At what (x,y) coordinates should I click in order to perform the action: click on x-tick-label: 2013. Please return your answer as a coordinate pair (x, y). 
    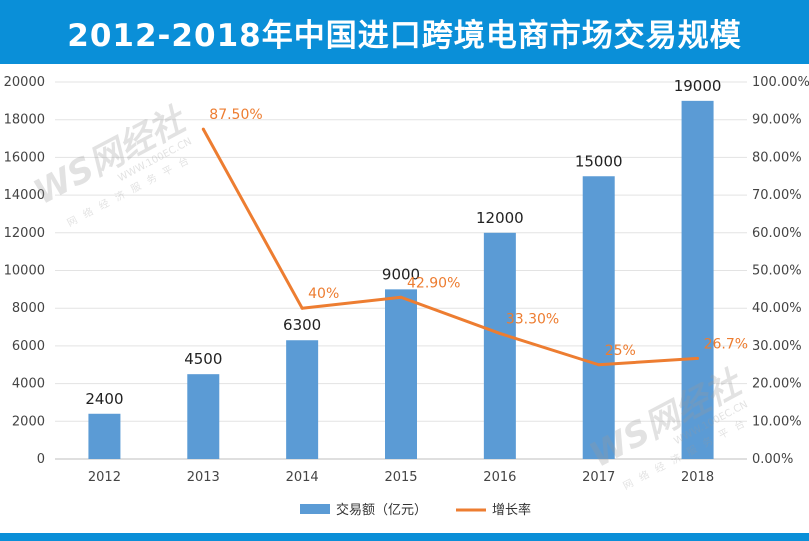
    Looking at the image, I should click on (203, 477).